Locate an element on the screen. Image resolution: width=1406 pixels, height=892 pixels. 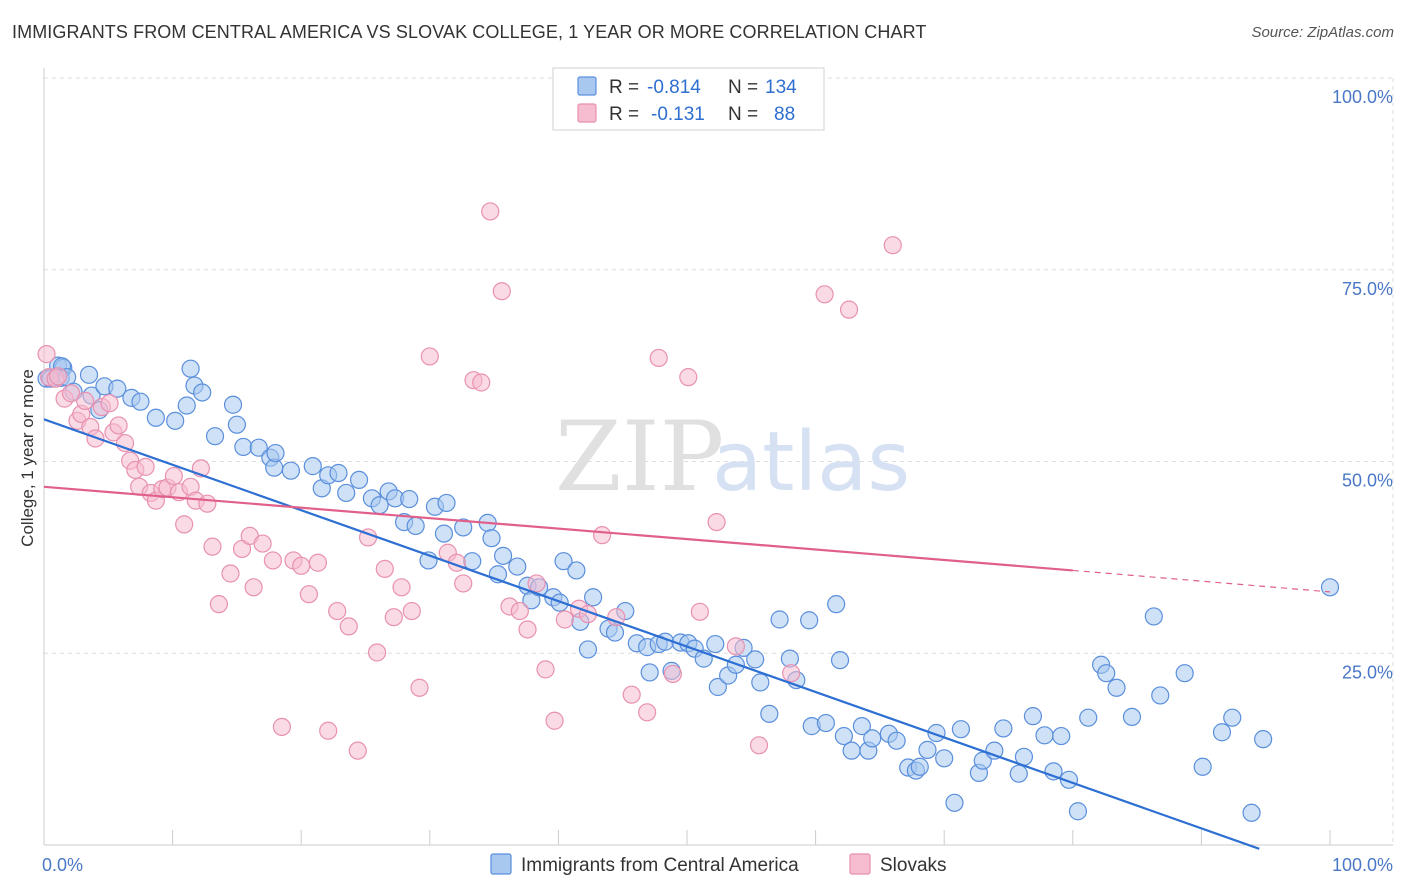
bottom-legend: Immigrants from Central America Slovaks is located at coordinates (718, 864).